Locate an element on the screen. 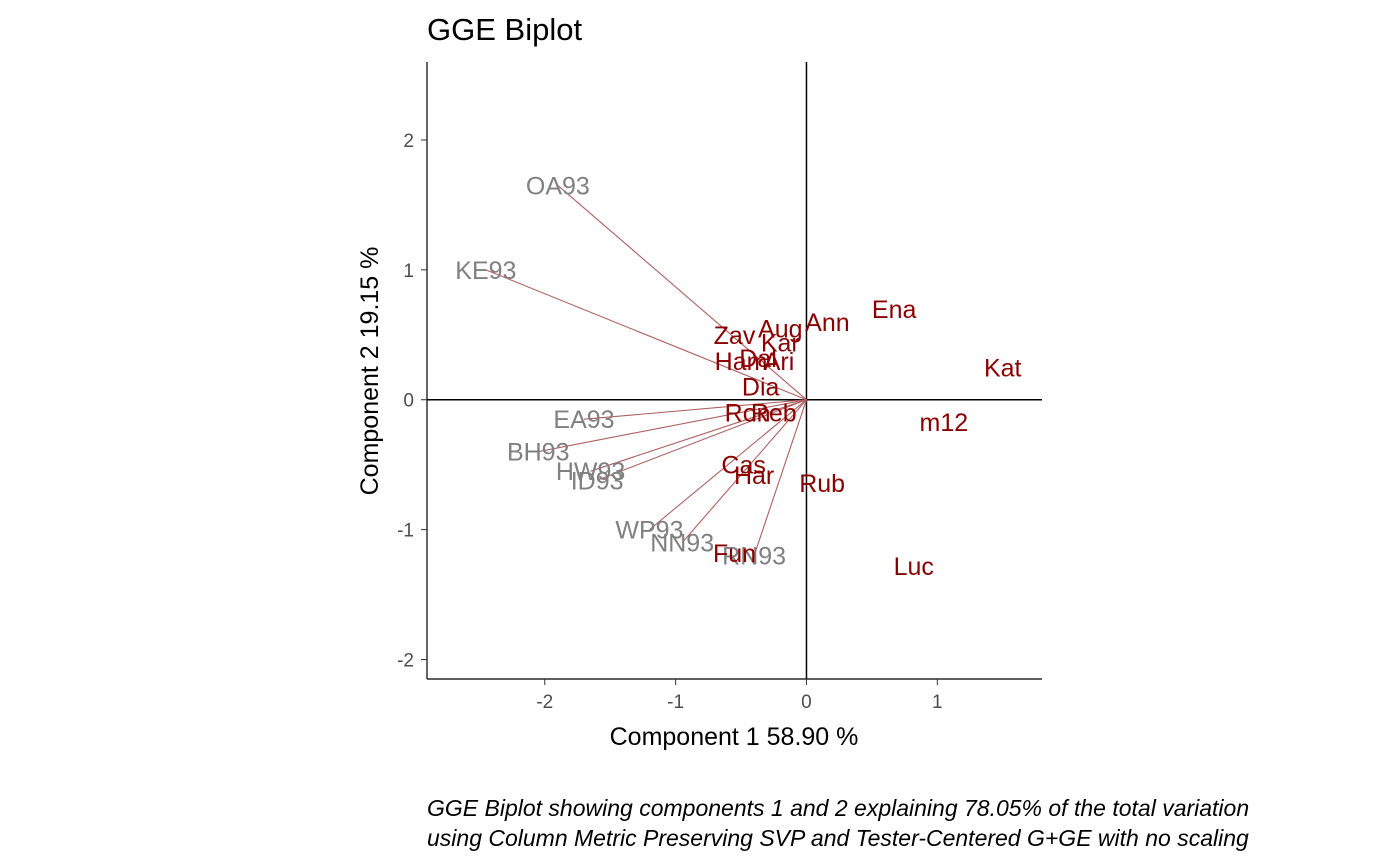 The height and width of the screenshot is (866, 1400). environment-label: KE93 is located at coordinates (485, 271).